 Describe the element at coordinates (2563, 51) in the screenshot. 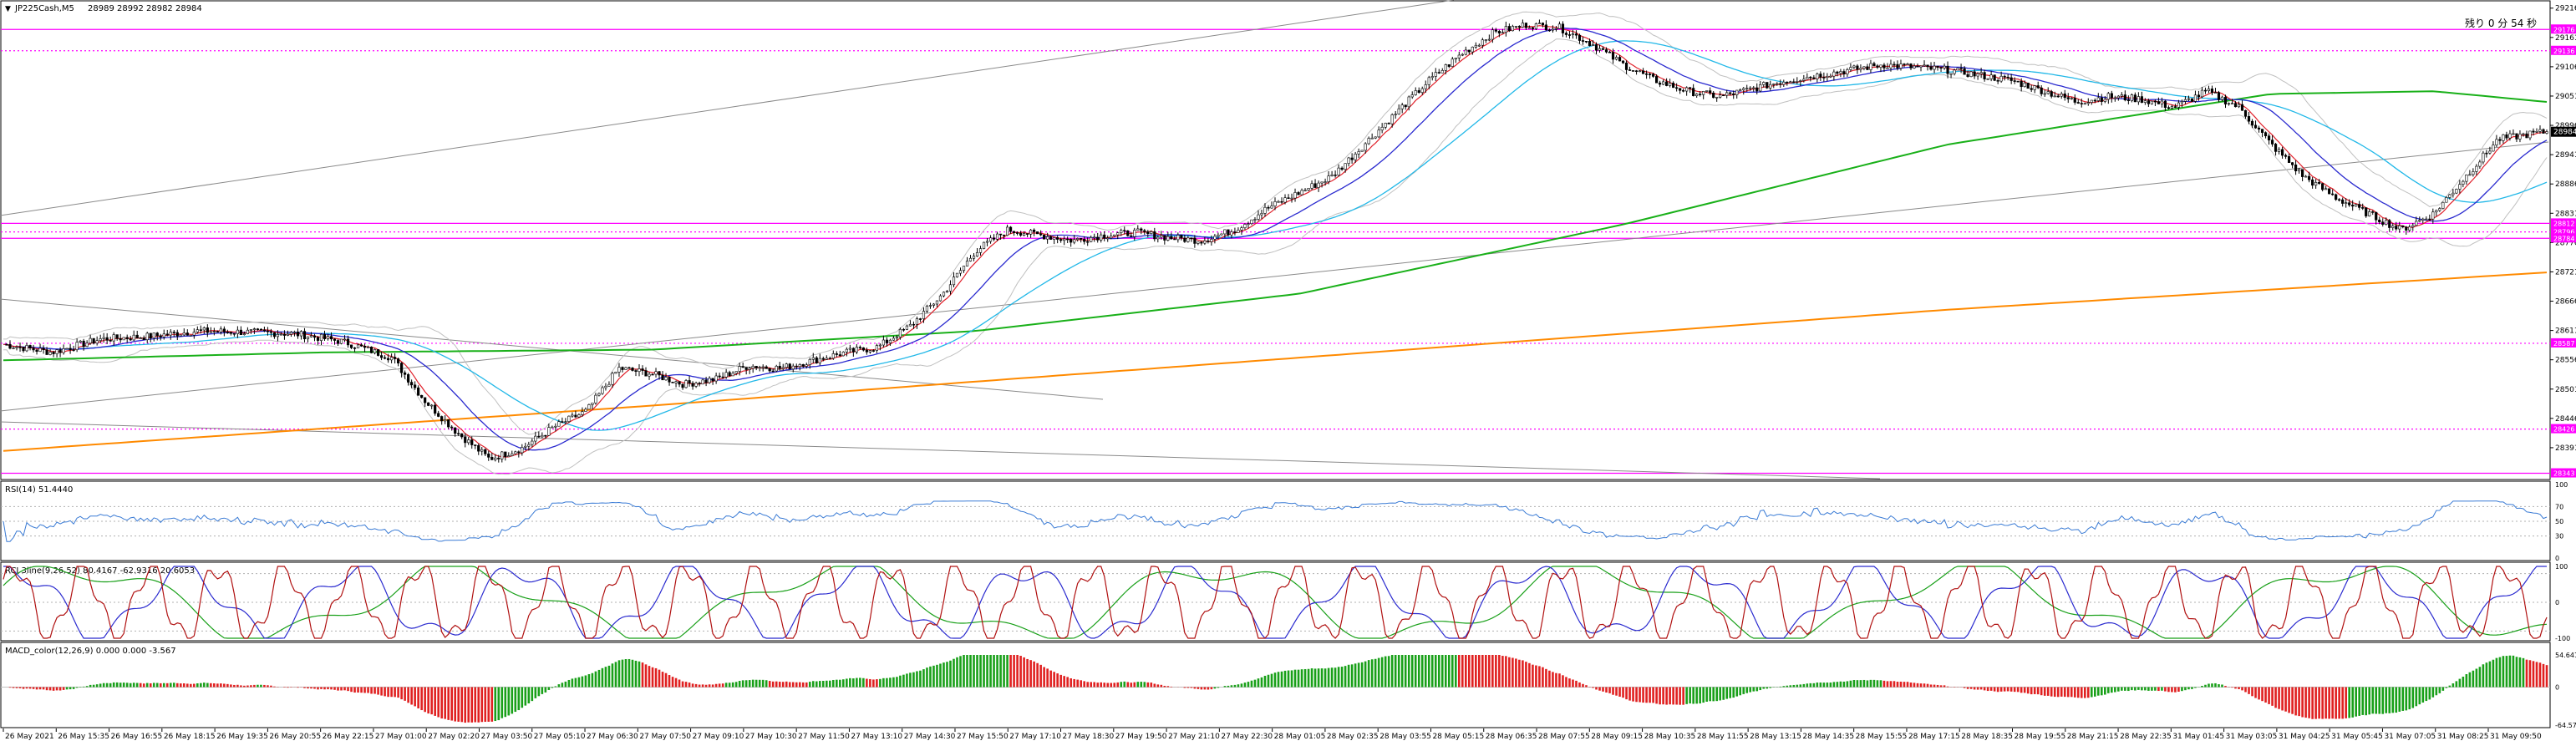

I see `level-tag-label: 29136` at that location.